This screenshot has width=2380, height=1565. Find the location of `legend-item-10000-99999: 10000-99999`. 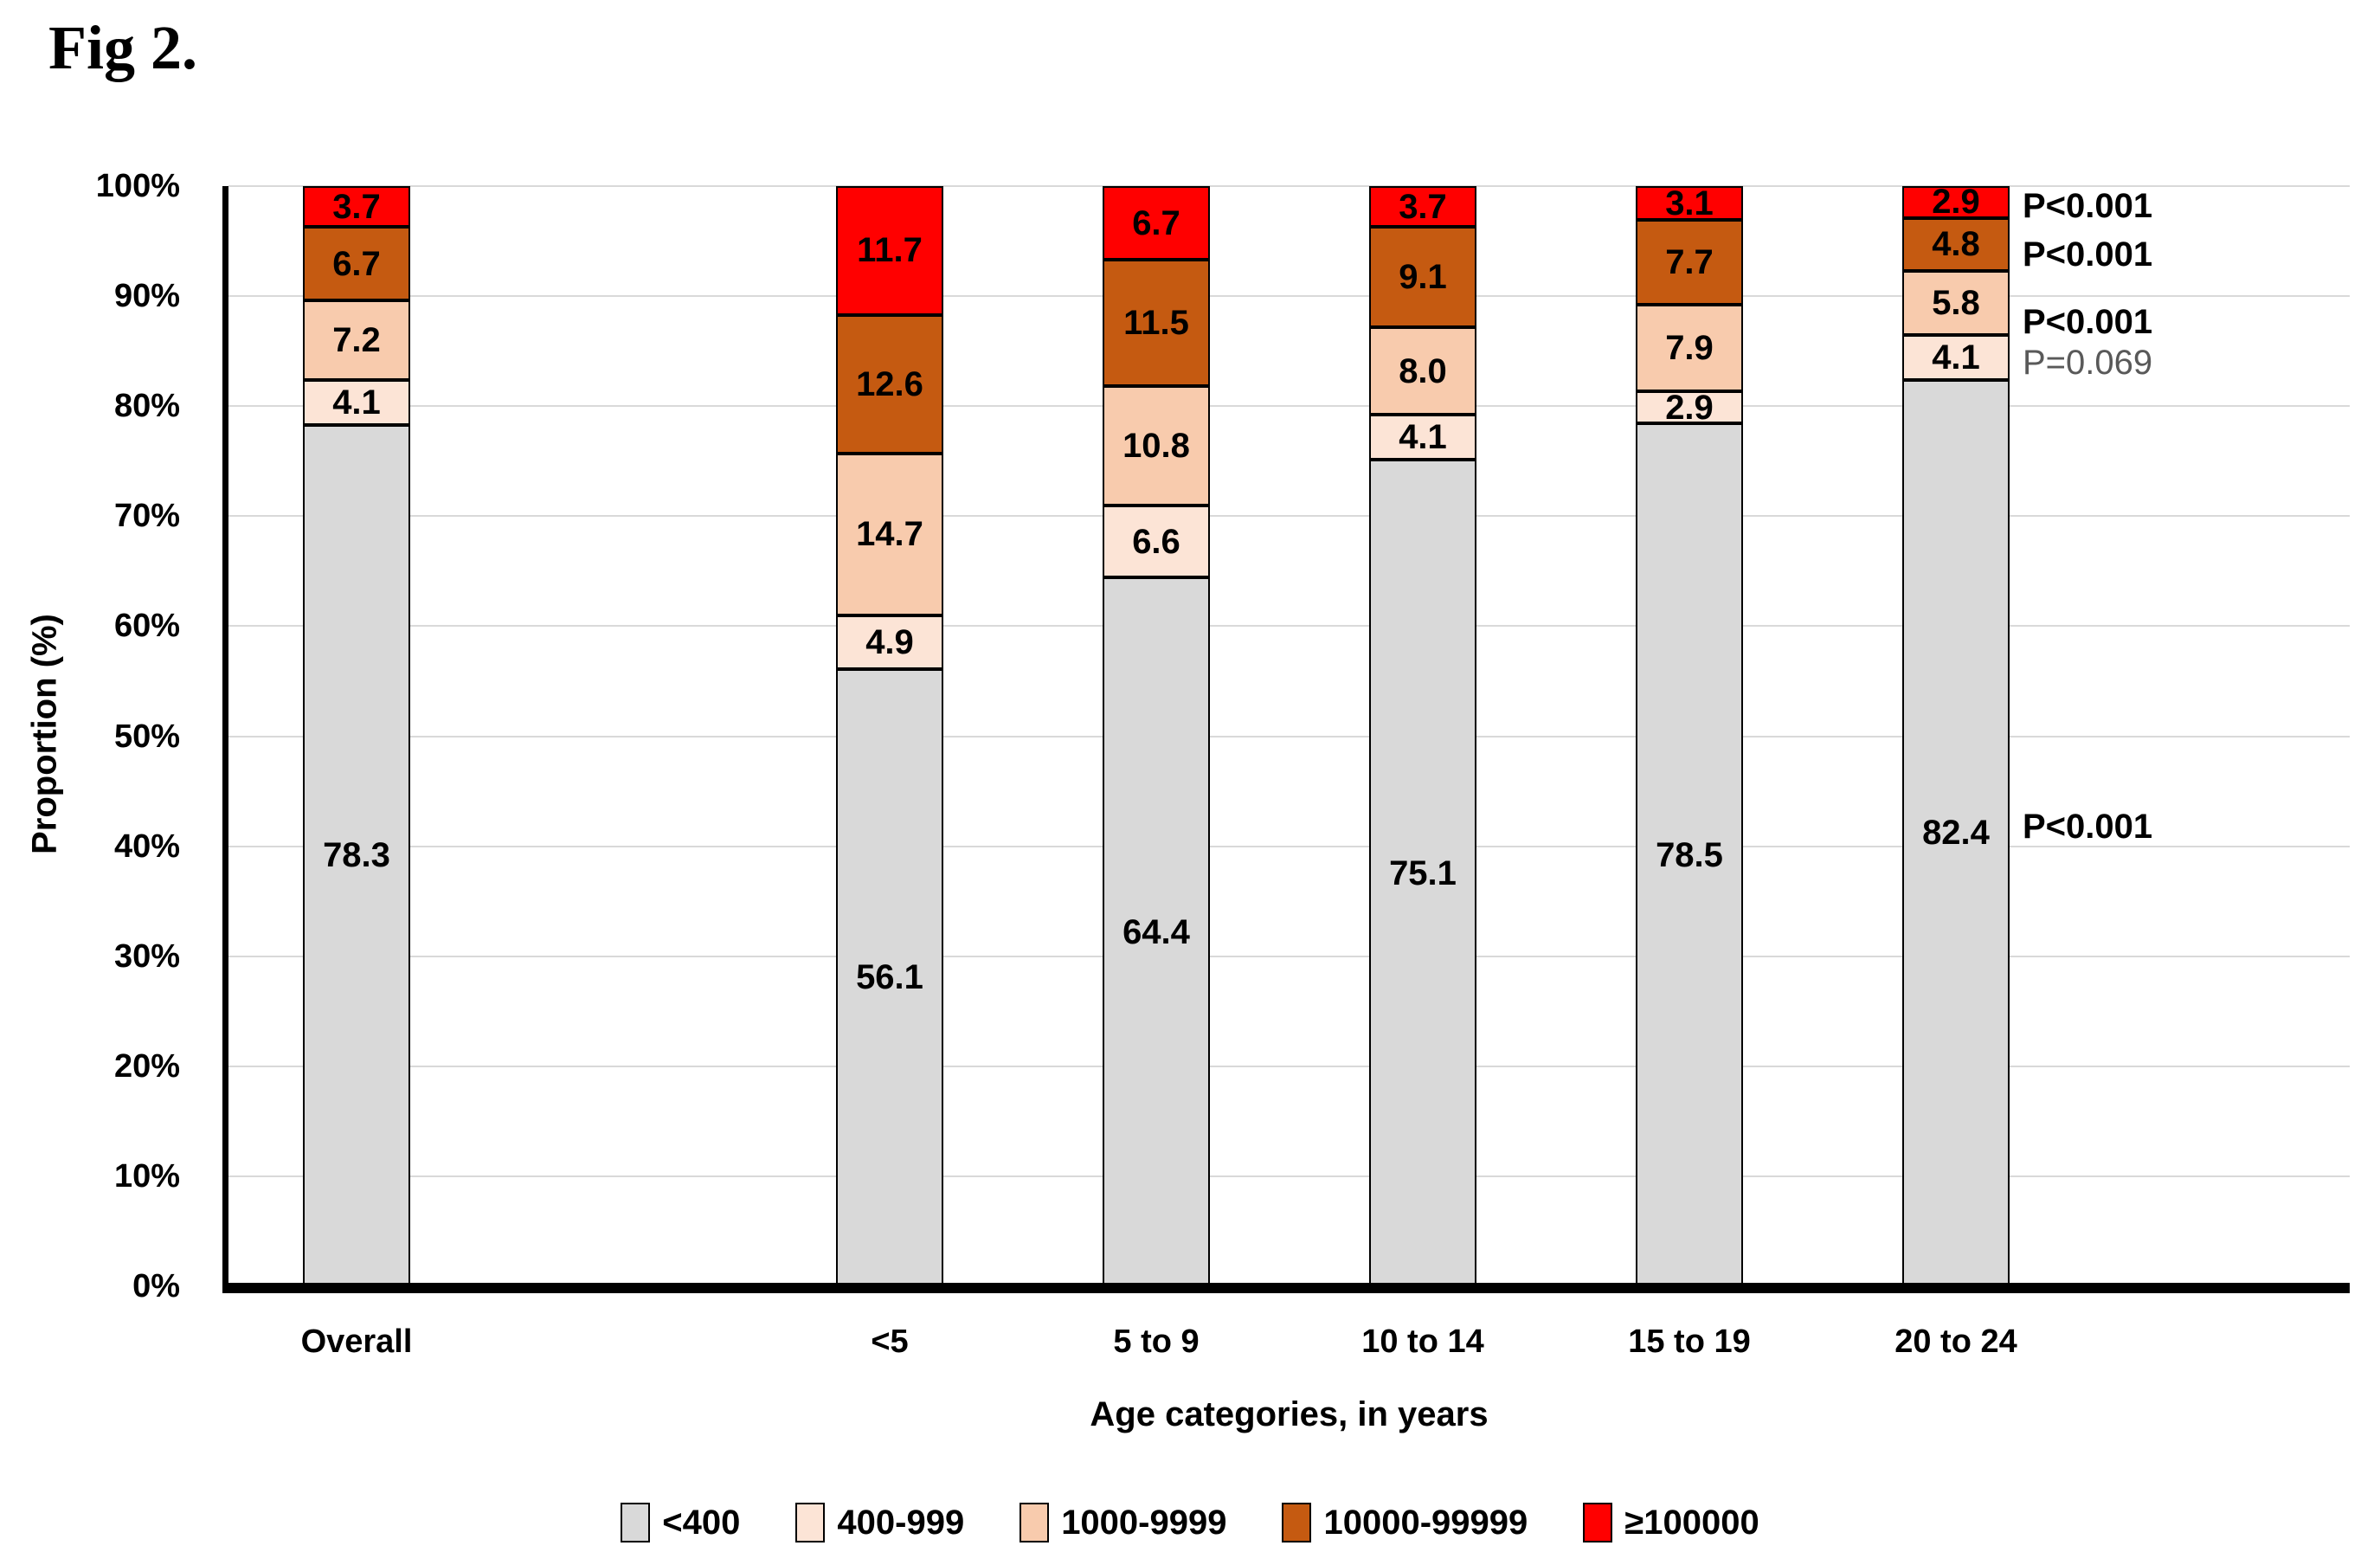

legend-item-10000-99999: 10000-99999 is located at coordinates (1405, 1522).